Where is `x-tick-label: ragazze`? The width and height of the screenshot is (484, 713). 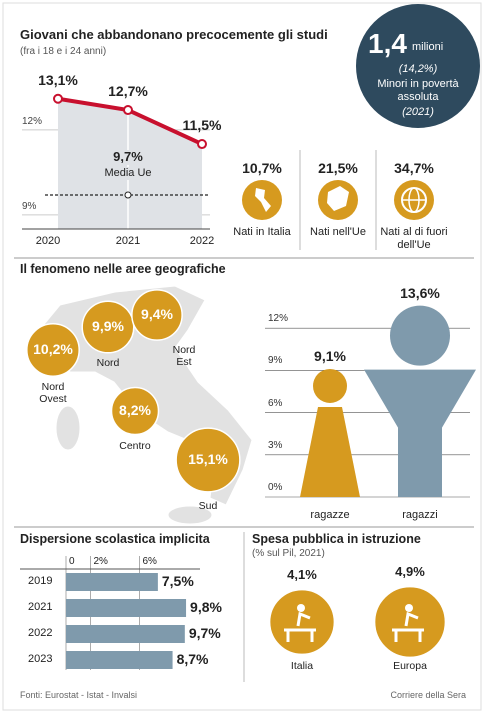
x-tick-label: ragazze is located at coordinates (330, 515).